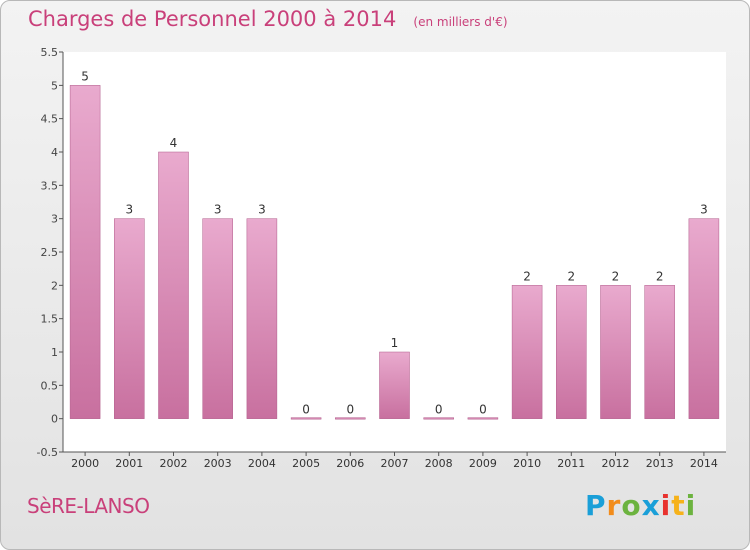  I want to click on data-label-2000: 5, so click(85, 76).